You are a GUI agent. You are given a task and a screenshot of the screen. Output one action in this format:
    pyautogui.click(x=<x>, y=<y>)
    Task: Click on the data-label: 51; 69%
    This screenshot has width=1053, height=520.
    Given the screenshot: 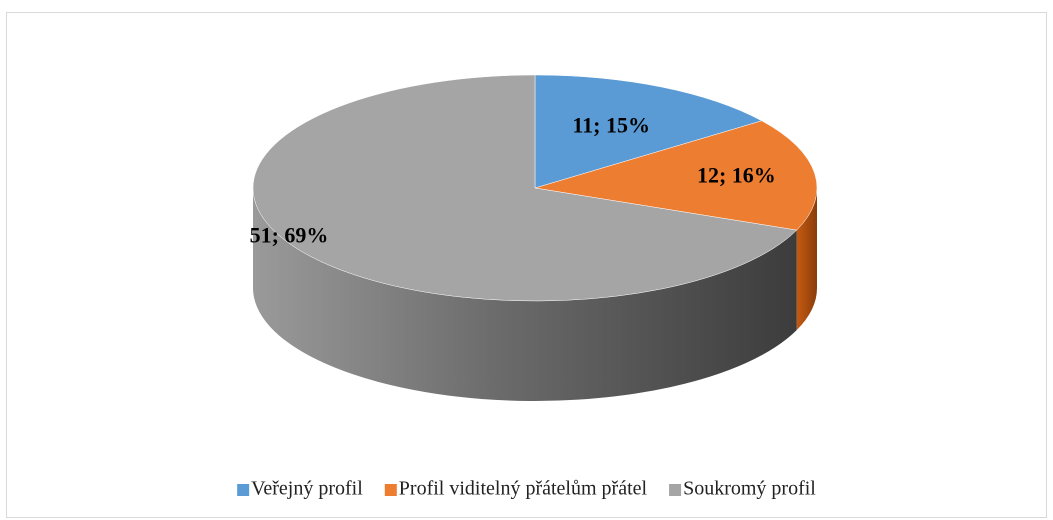 What is the action you would take?
    pyautogui.click(x=289, y=234)
    